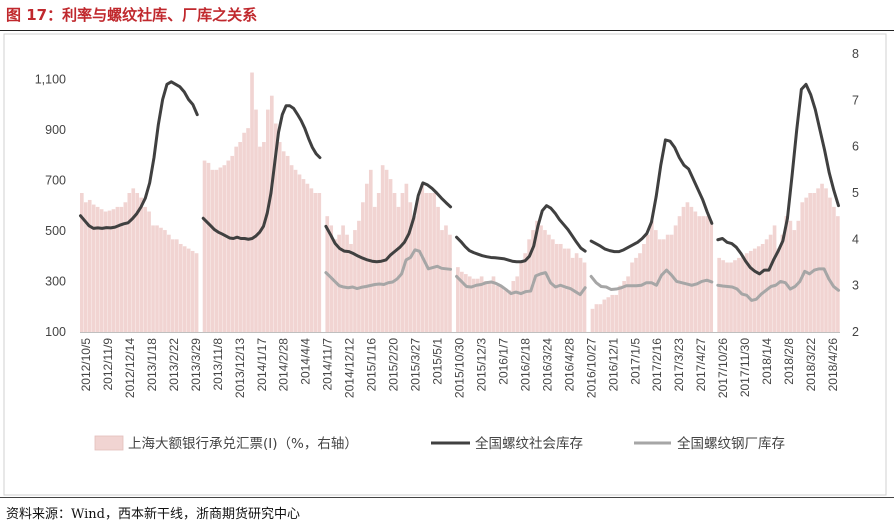 The width and height of the screenshot is (894, 526). What do you see at coordinates (109, 443) in the screenshot?
I see `legend-swatch-bars` at bounding box center [109, 443].